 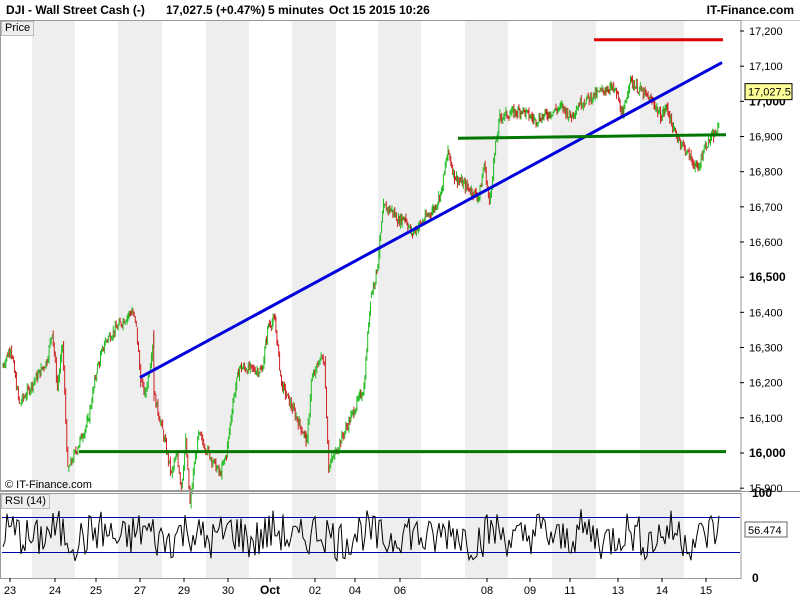 I want to click on price-change: 17,027.5 (+0.47%), so click(x=216, y=10).